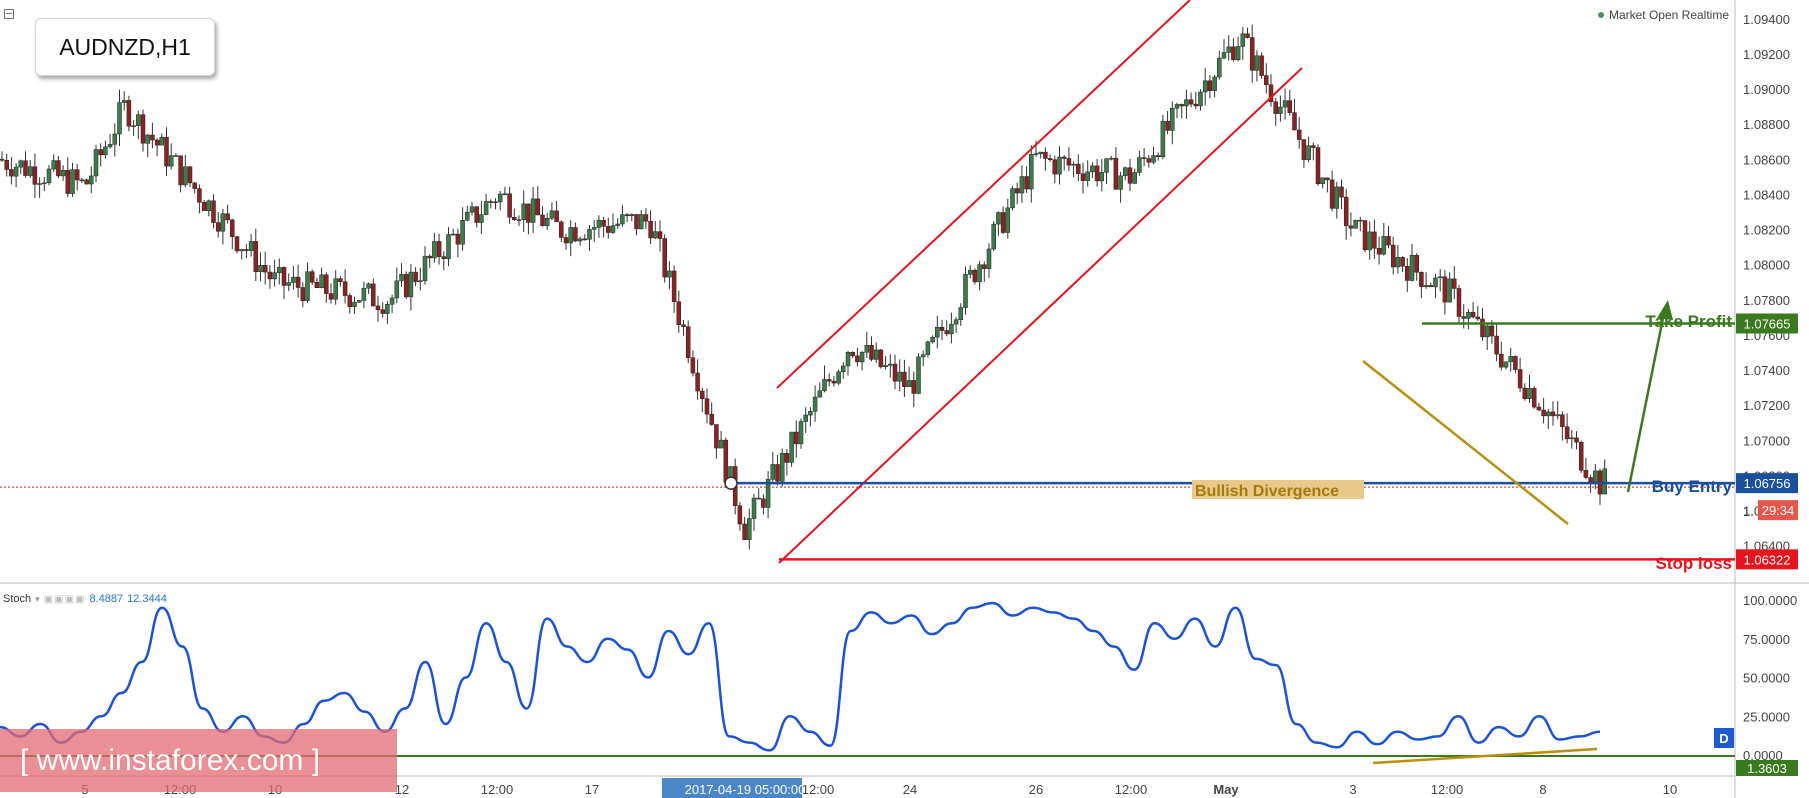 The width and height of the screenshot is (1809, 798). Describe the element at coordinates (1226, 789) in the screenshot. I see `time-tick-label: May` at that location.